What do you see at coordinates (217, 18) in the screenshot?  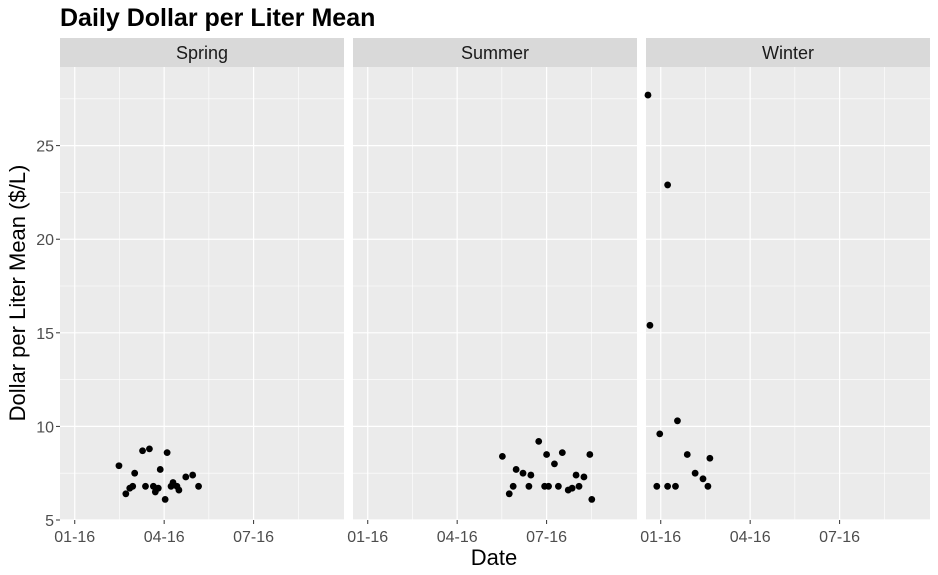 I see `chart-title: Daily Dollar per Liter Mean` at bounding box center [217, 18].